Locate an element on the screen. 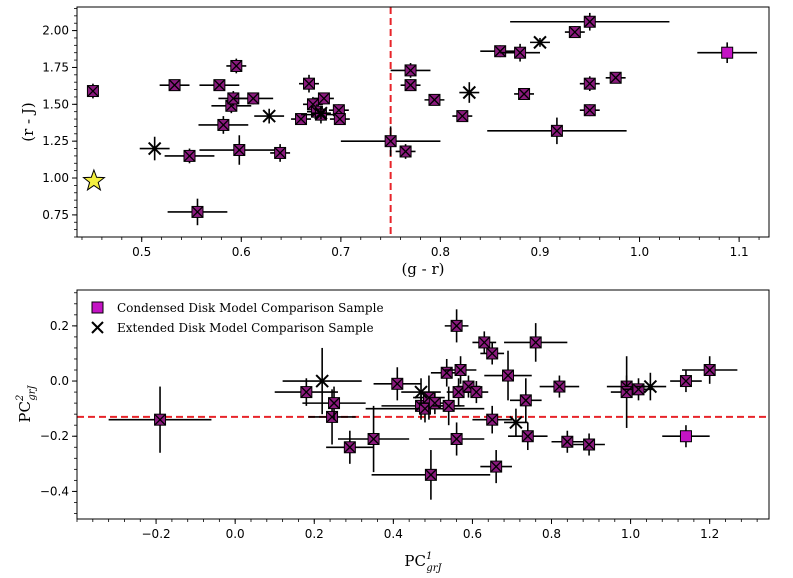 This screenshot has height=578, width=793. top-y-tick-label: 0.75 is located at coordinates (55, 215).